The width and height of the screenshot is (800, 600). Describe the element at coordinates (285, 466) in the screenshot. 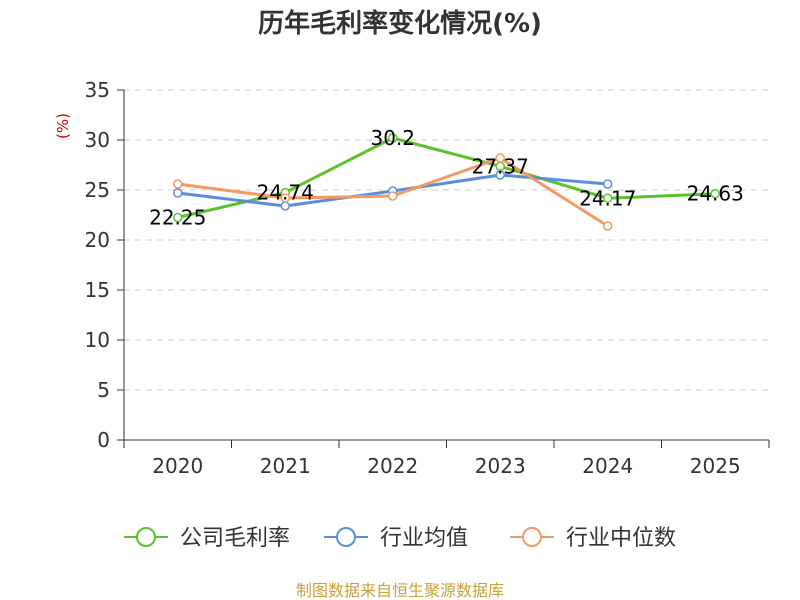

I see `x-tick-label: 2021` at that location.